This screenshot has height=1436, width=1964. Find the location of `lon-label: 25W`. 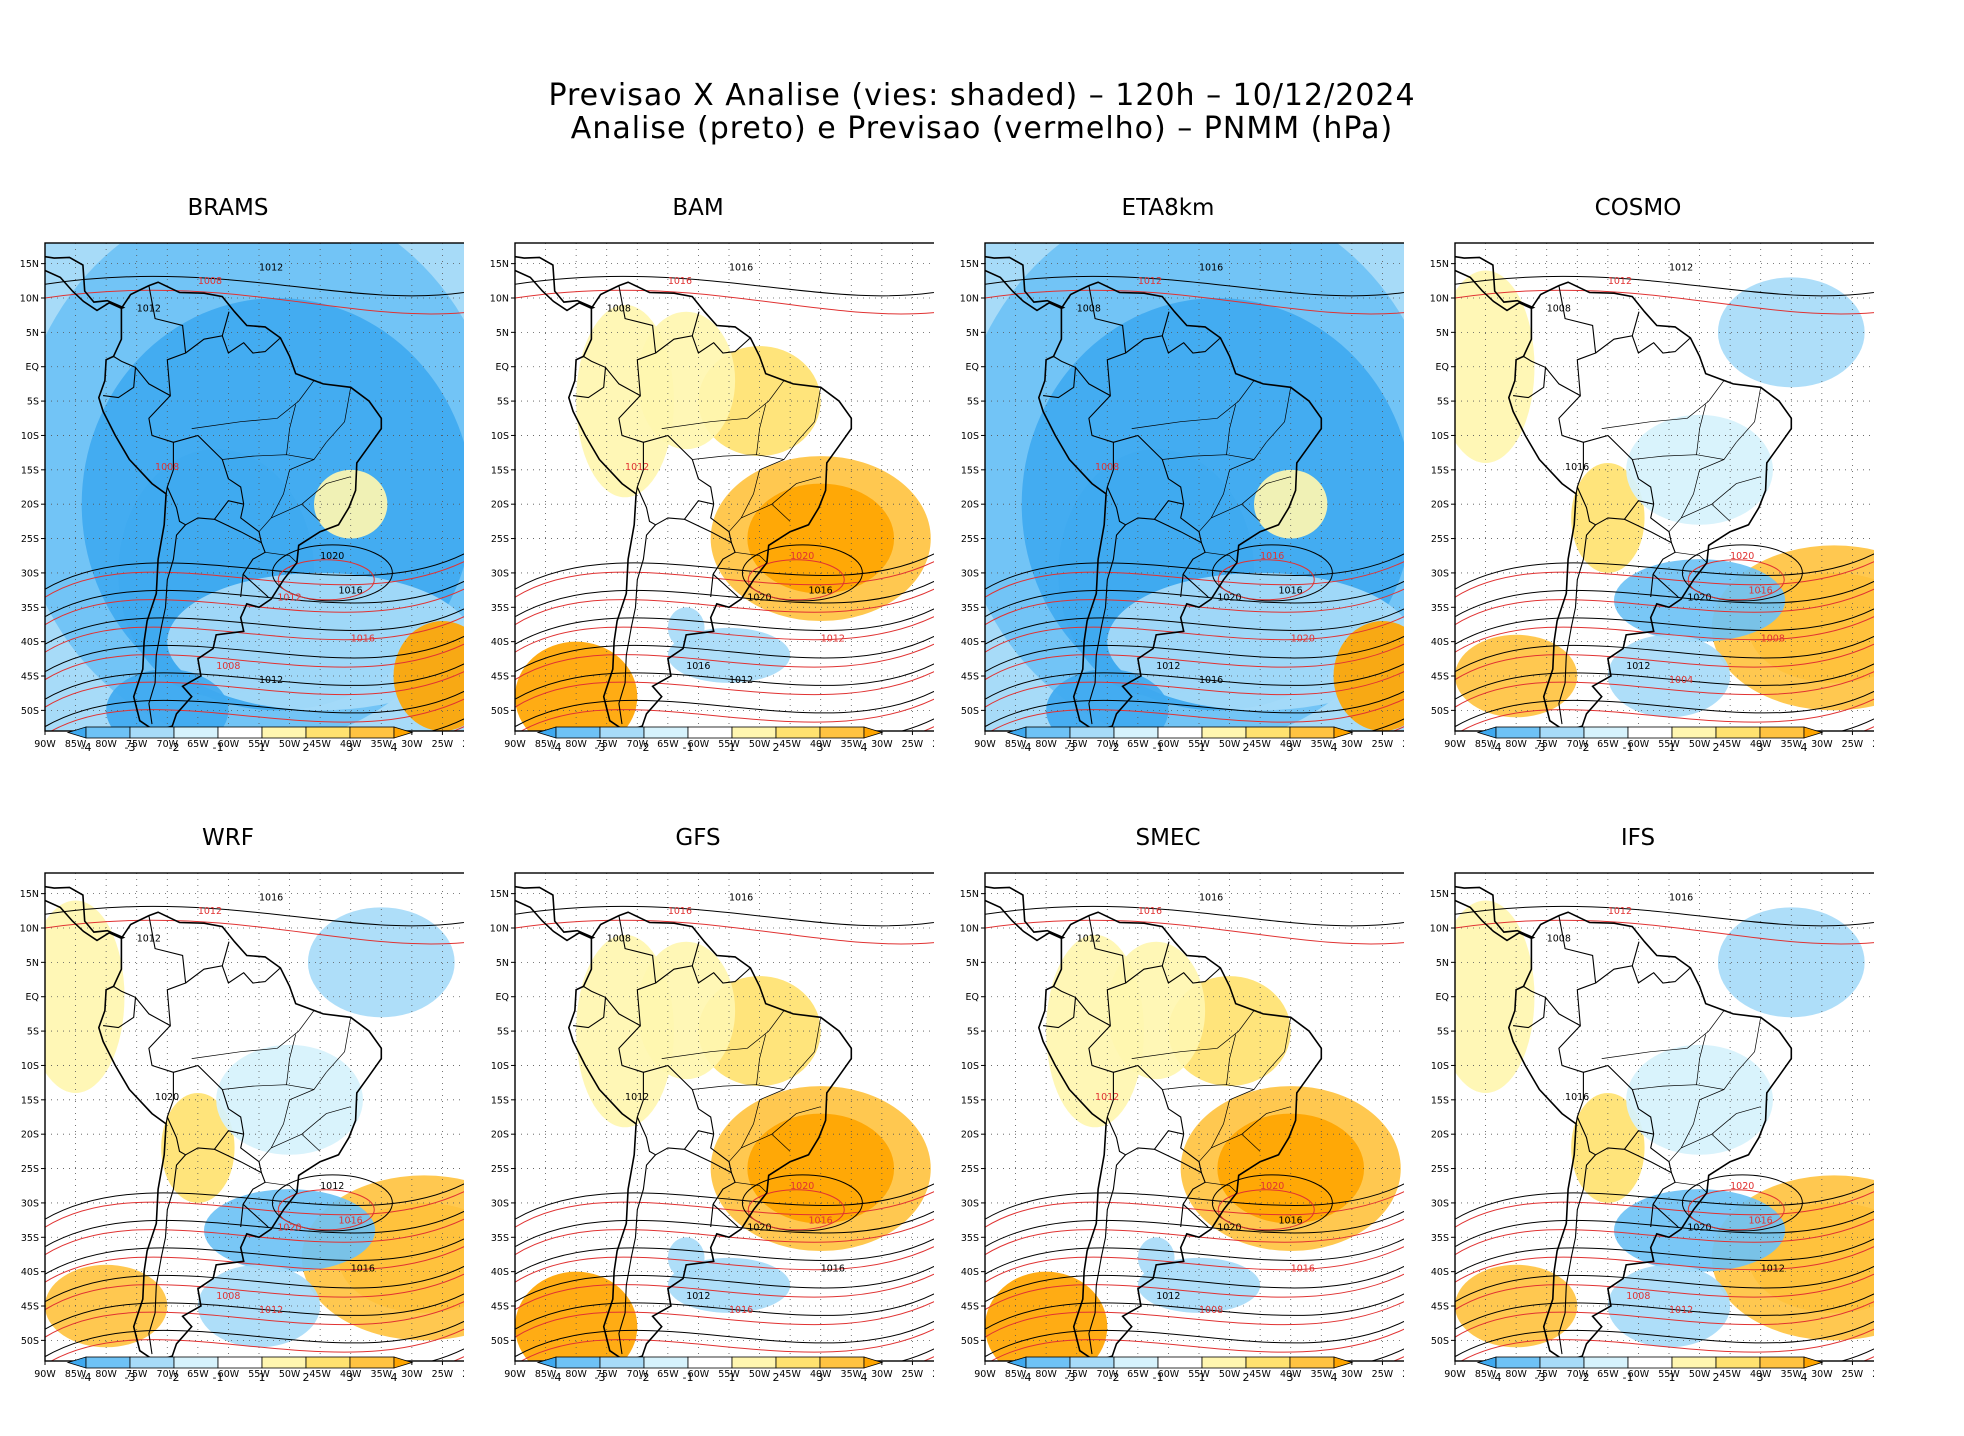

lon-label: 25W is located at coordinates (443, 744).